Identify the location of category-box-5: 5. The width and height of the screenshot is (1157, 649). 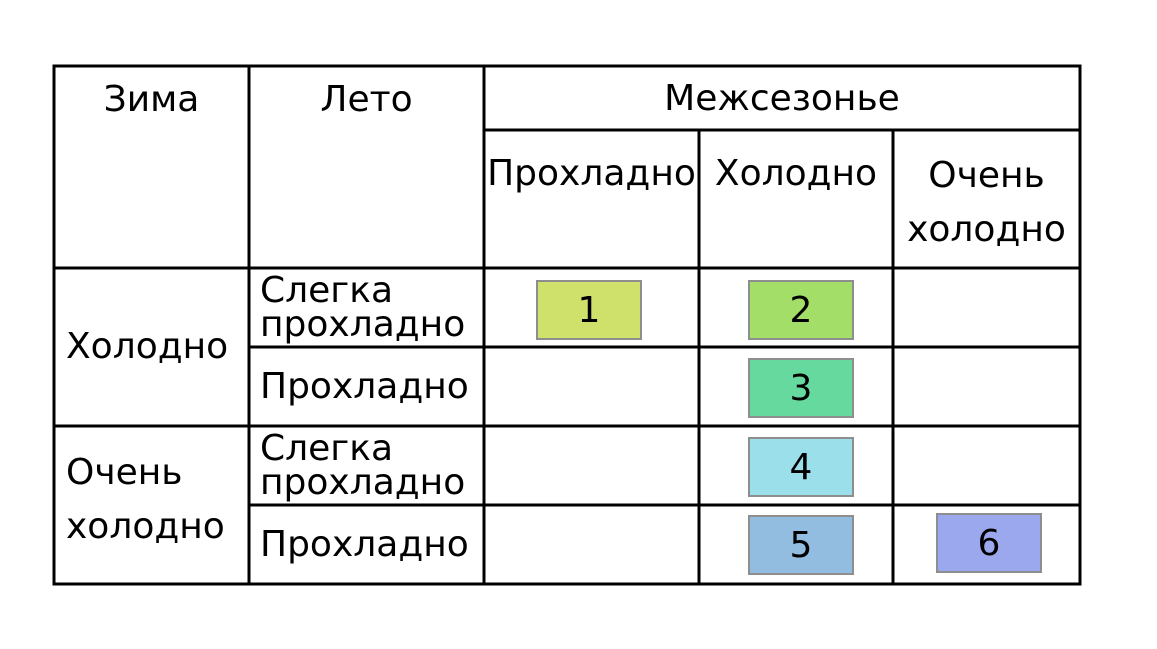
(801, 545).